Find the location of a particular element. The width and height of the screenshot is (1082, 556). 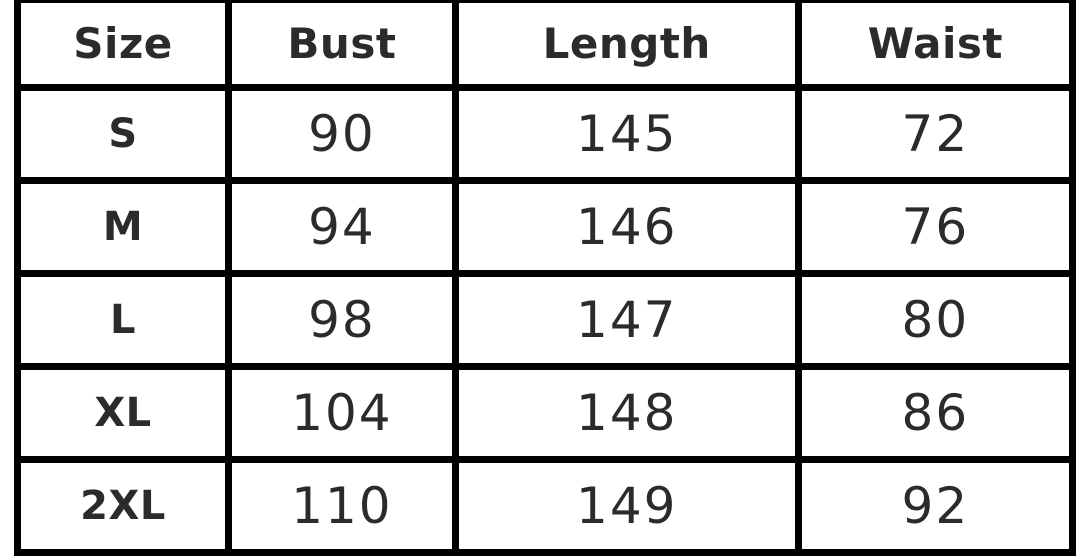

cell-waist-xl: 86 is located at coordinates (935, 413).